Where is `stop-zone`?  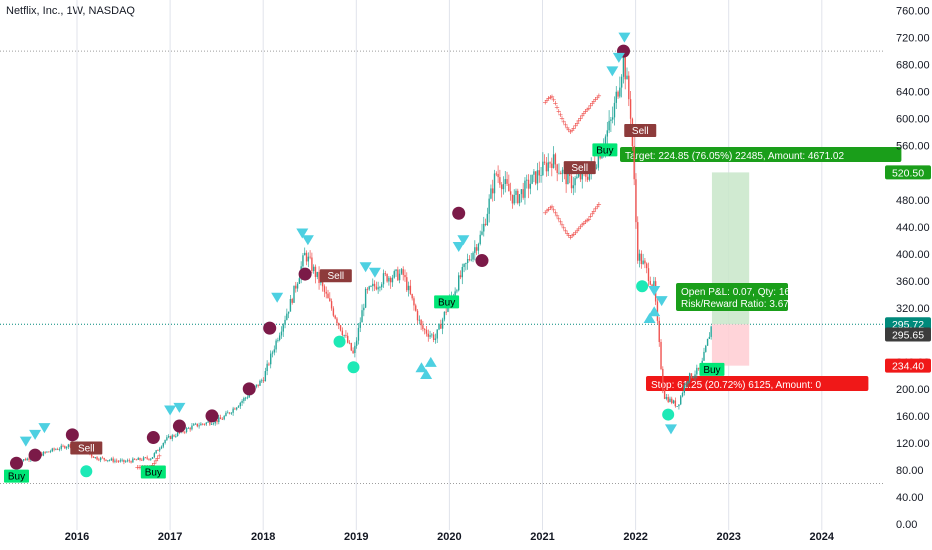
stop-zone is located at coordinates (730, 345).